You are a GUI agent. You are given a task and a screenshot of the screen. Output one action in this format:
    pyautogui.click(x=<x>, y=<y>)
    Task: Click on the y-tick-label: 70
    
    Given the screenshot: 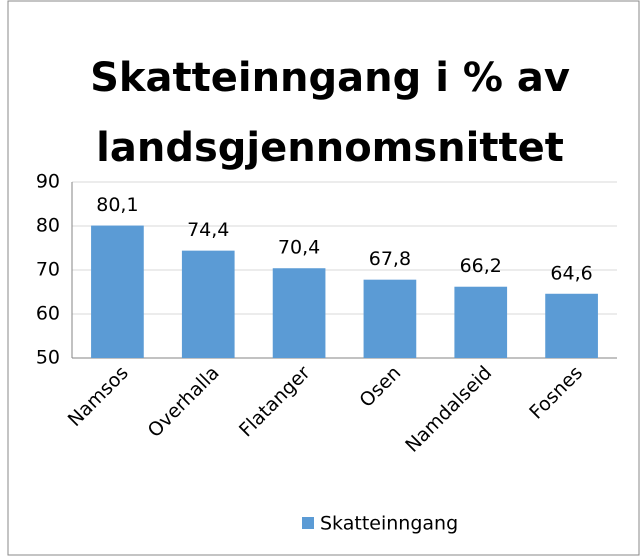 What is the action you would take?
    pyautogui.click(x=48, y=270)
    